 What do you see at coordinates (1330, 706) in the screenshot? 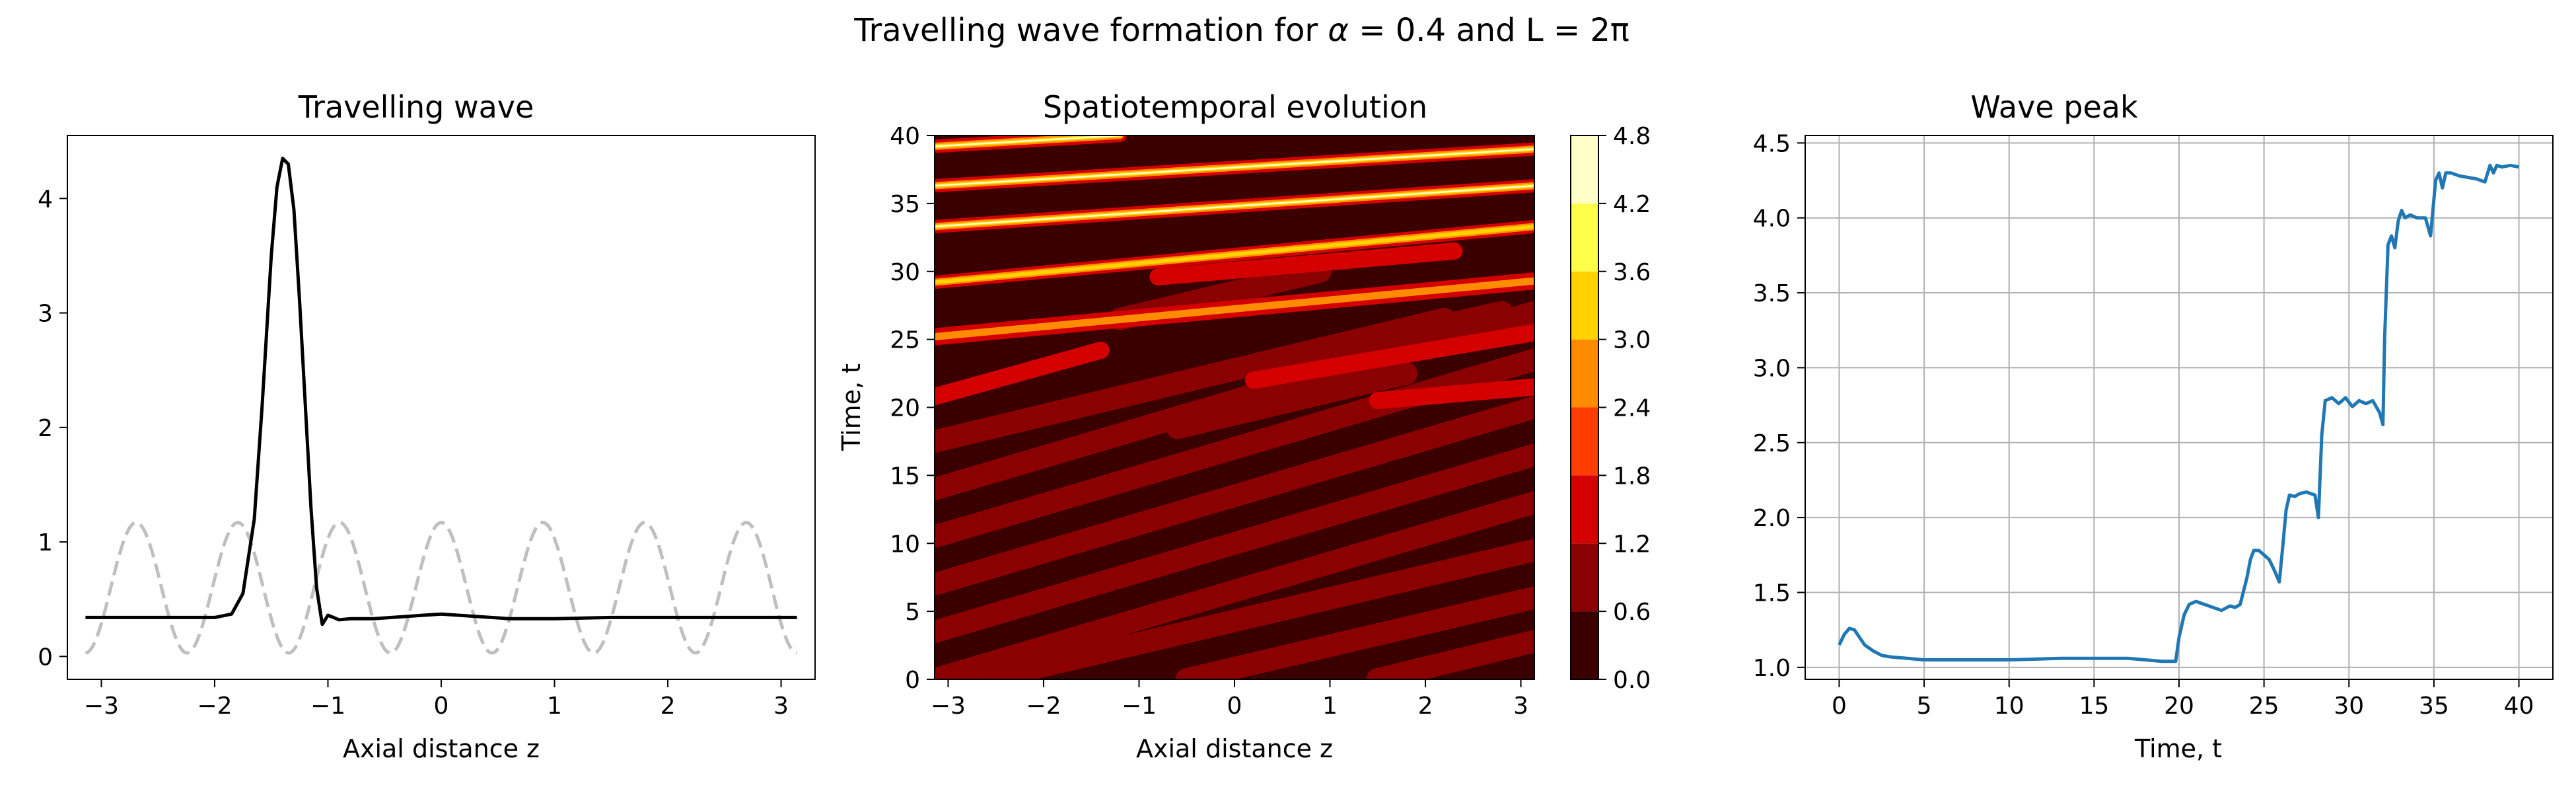
I see `panel2-xtick-label: 1` at bounding box center [1330, 706].